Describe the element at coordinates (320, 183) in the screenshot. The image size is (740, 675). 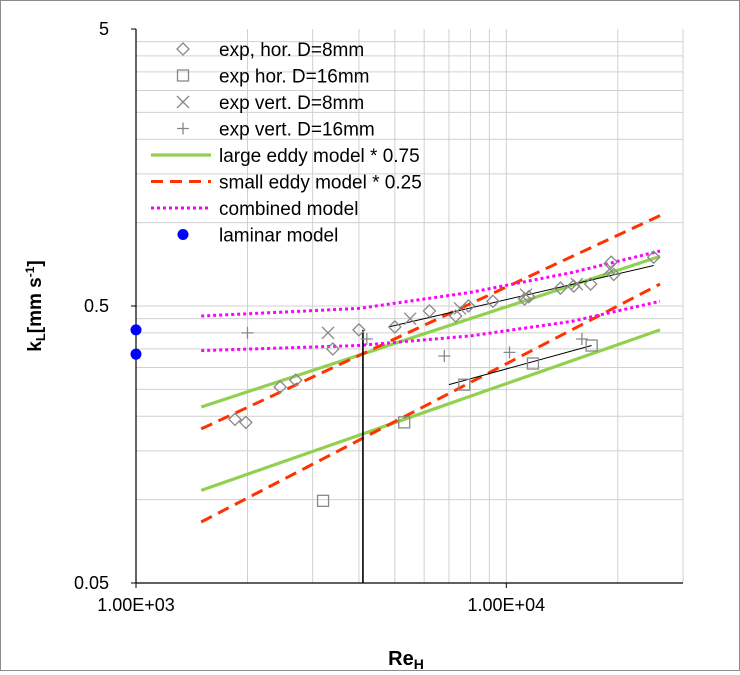
I see `legend-label: small eddy model * 0.25` at that location.